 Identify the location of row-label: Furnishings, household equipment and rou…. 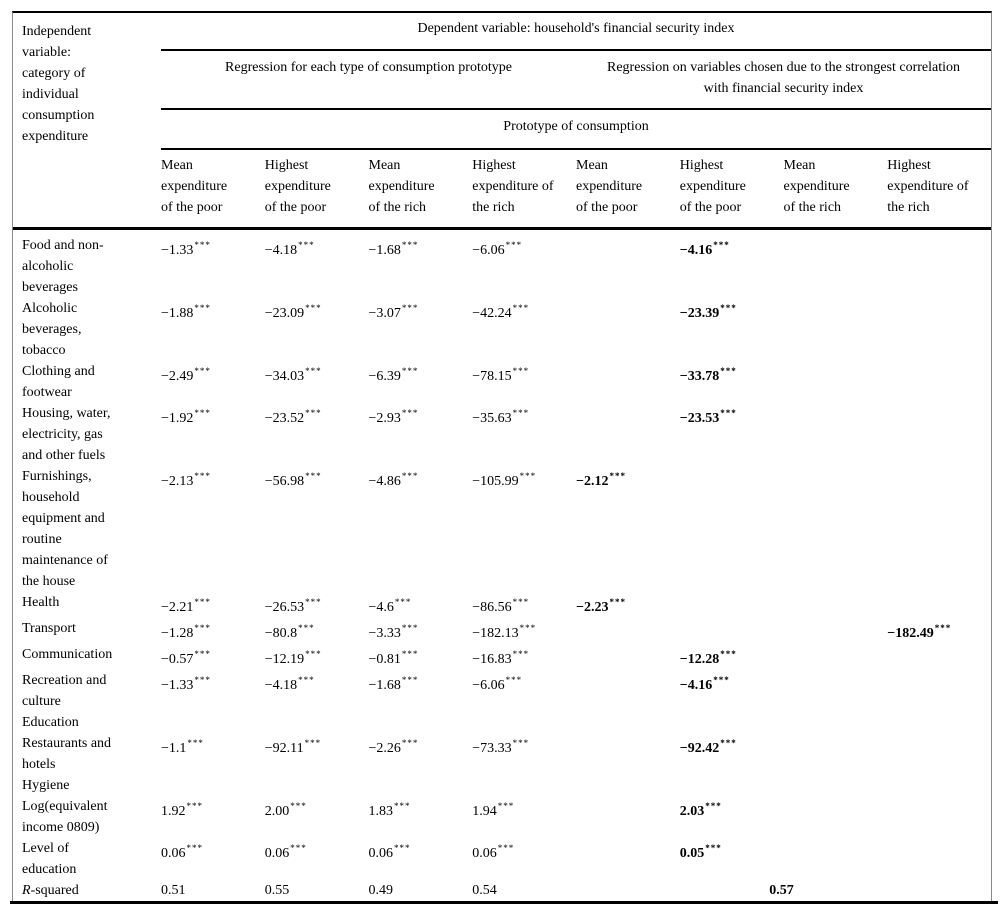
(65, 529).